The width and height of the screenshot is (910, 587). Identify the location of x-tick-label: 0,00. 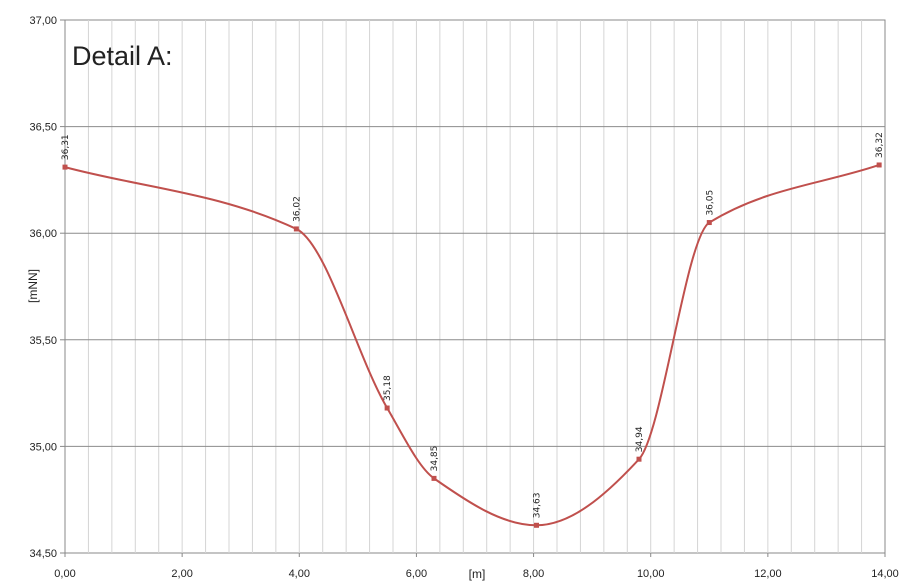
(64, 574).